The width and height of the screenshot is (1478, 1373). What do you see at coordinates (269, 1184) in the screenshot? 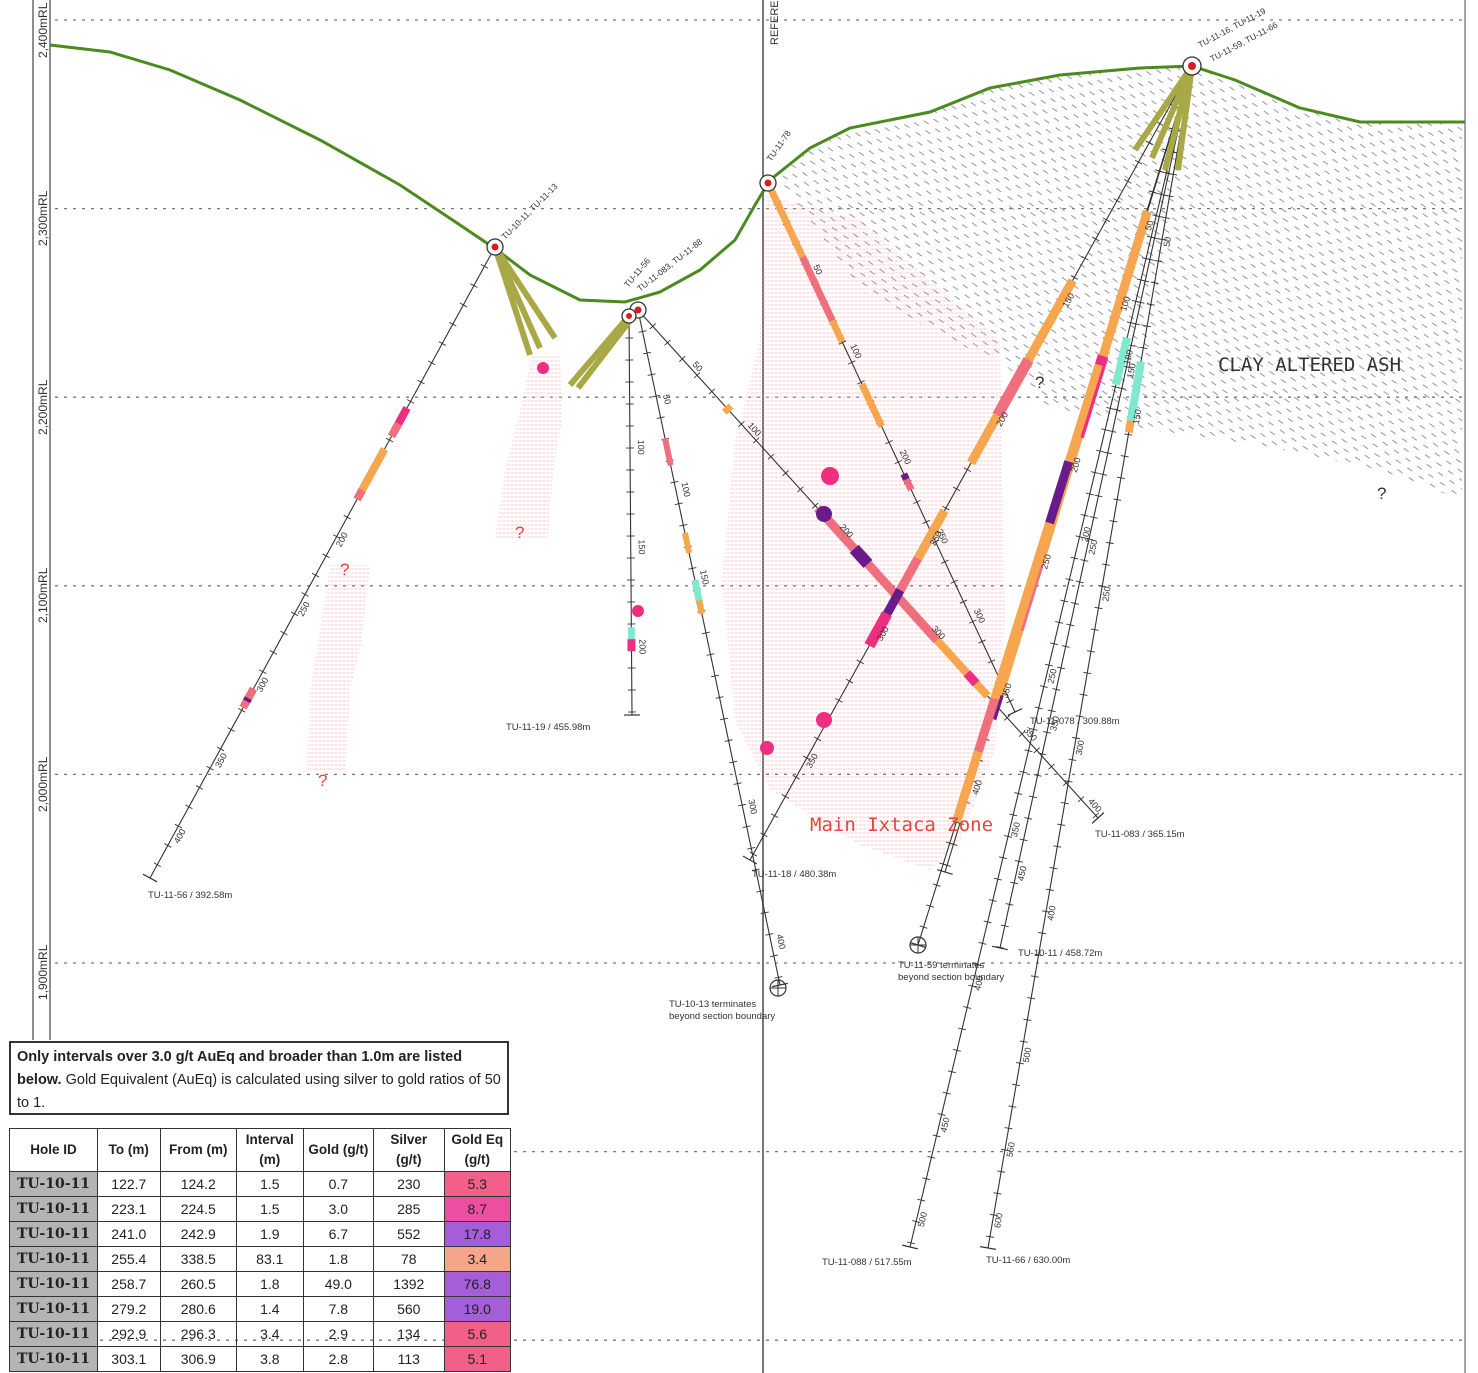
I see `cell-interval: 1.5` at bounding box center [269, 1184].